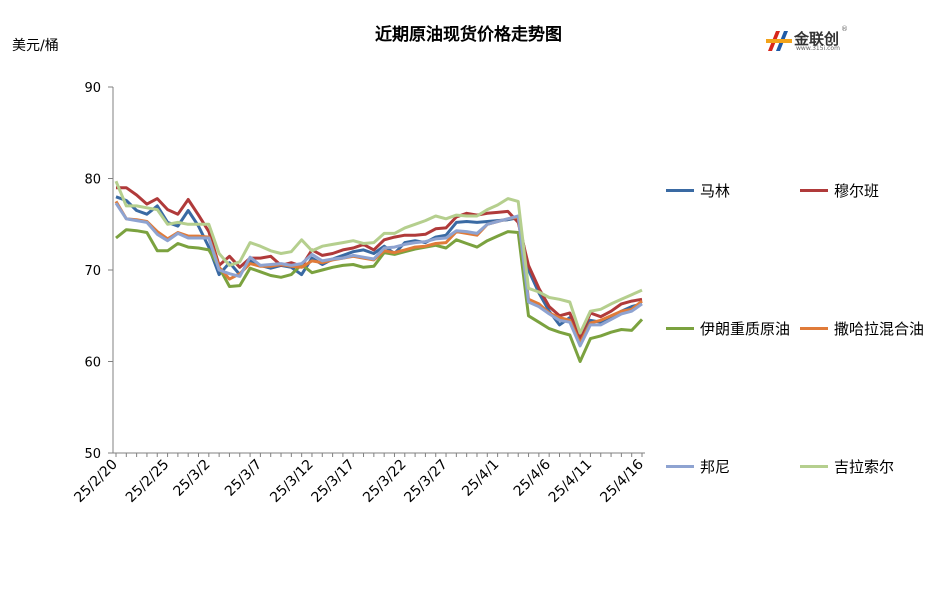 The image size is (937, 601). What do you see at coordinates (698, 190) in the screenshot?
I see `legend-item: 马林` at bounding box center [698, 190].